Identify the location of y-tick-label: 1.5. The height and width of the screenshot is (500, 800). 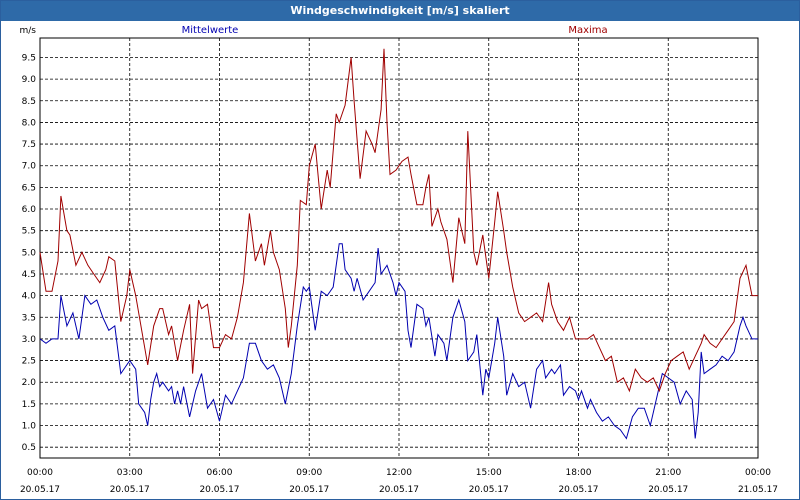
(29, 405).